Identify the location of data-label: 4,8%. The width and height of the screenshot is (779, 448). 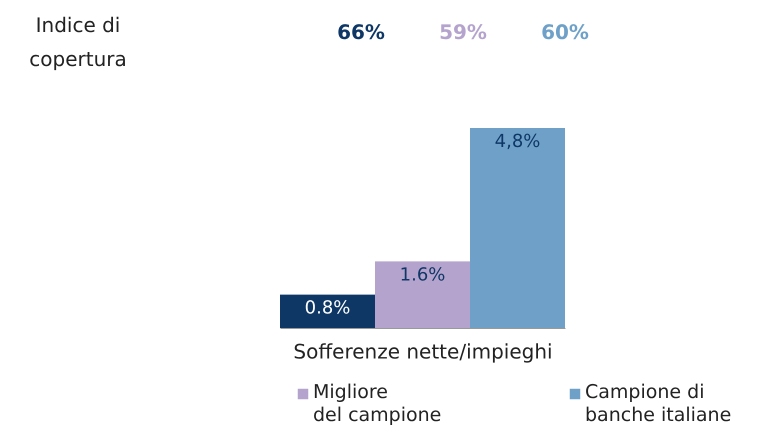
(517, 141).